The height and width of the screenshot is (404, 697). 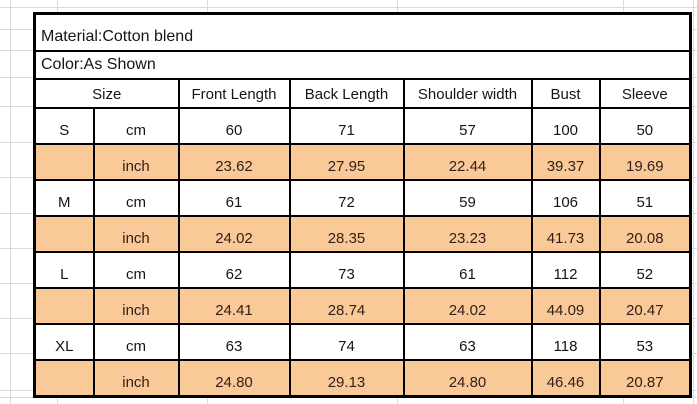 What do you see at coordinates (234, 162) in the screenshot?
I see `value-cell: 23.62` at bounding box center [234, 162].